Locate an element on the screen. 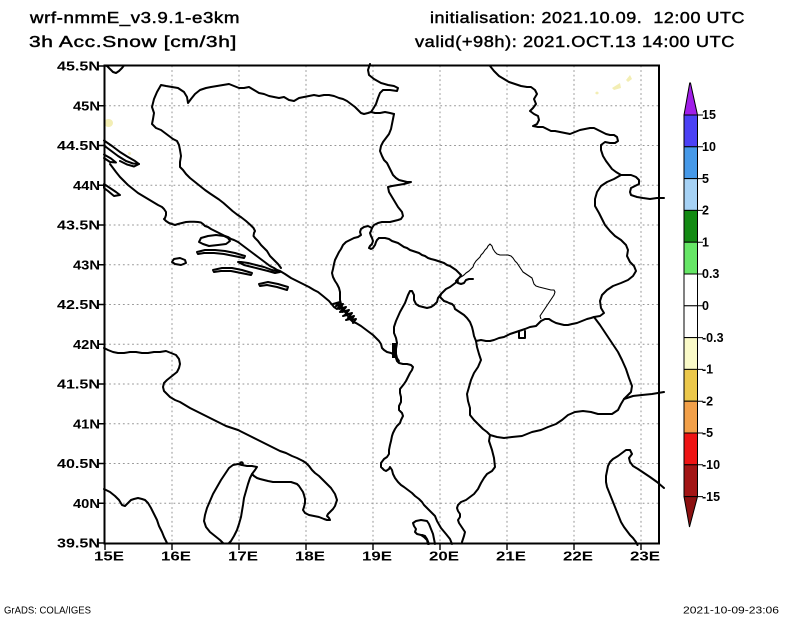 Image resolution: width=800 pixels, height=618 pixels. svg-text: 1 is located at coordinates (705, 242).